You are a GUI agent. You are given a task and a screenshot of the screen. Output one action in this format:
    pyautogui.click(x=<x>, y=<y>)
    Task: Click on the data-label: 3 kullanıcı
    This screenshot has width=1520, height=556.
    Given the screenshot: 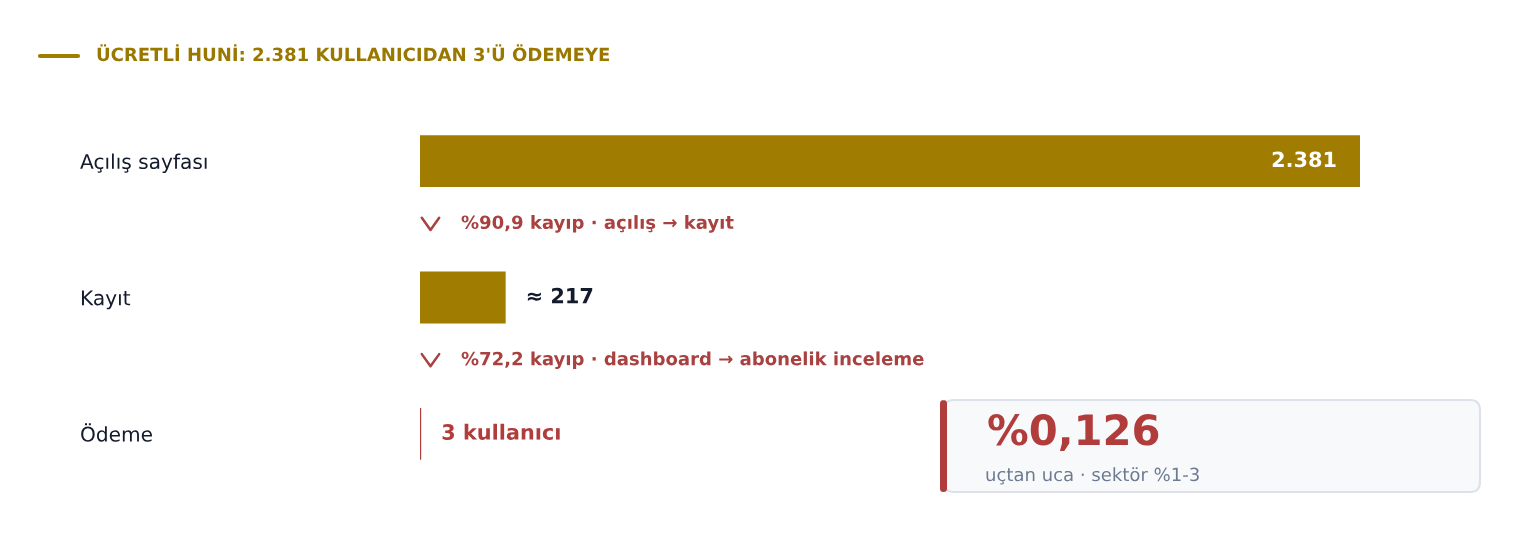 What is the action you would take?
    pyautogui.click(x=501, y=431)
    